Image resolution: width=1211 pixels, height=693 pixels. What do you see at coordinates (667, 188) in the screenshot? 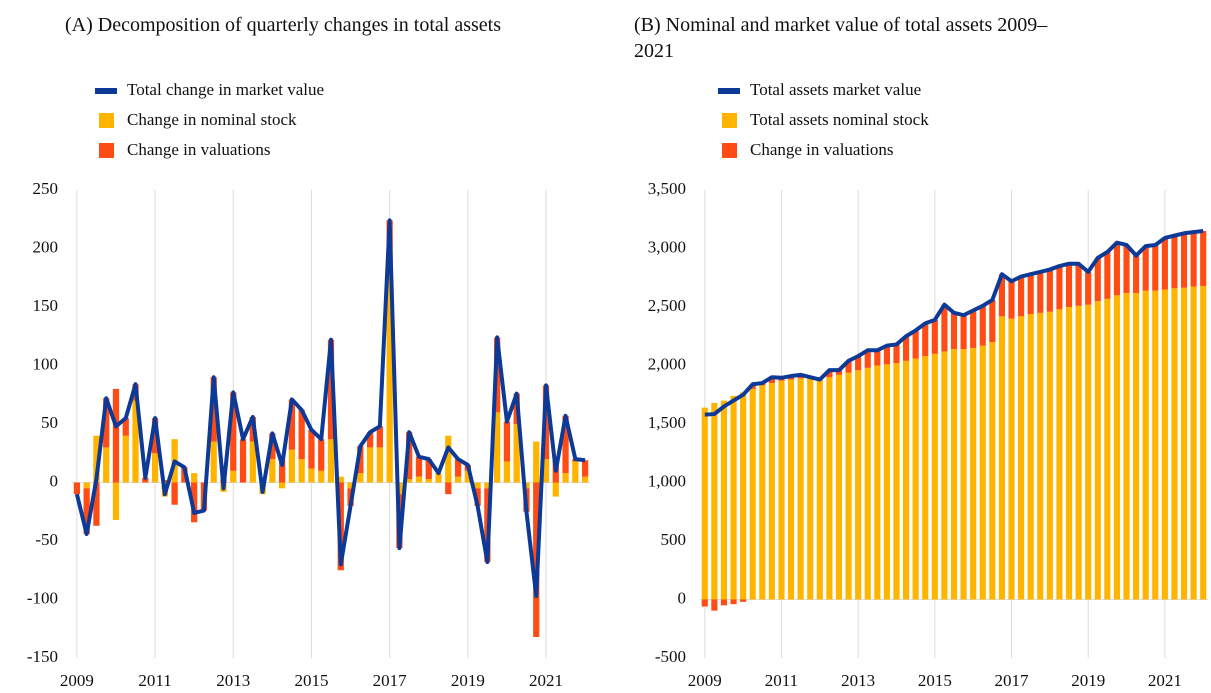
I see `y-tick-label: 3,500` at bounding box center [667, 188].